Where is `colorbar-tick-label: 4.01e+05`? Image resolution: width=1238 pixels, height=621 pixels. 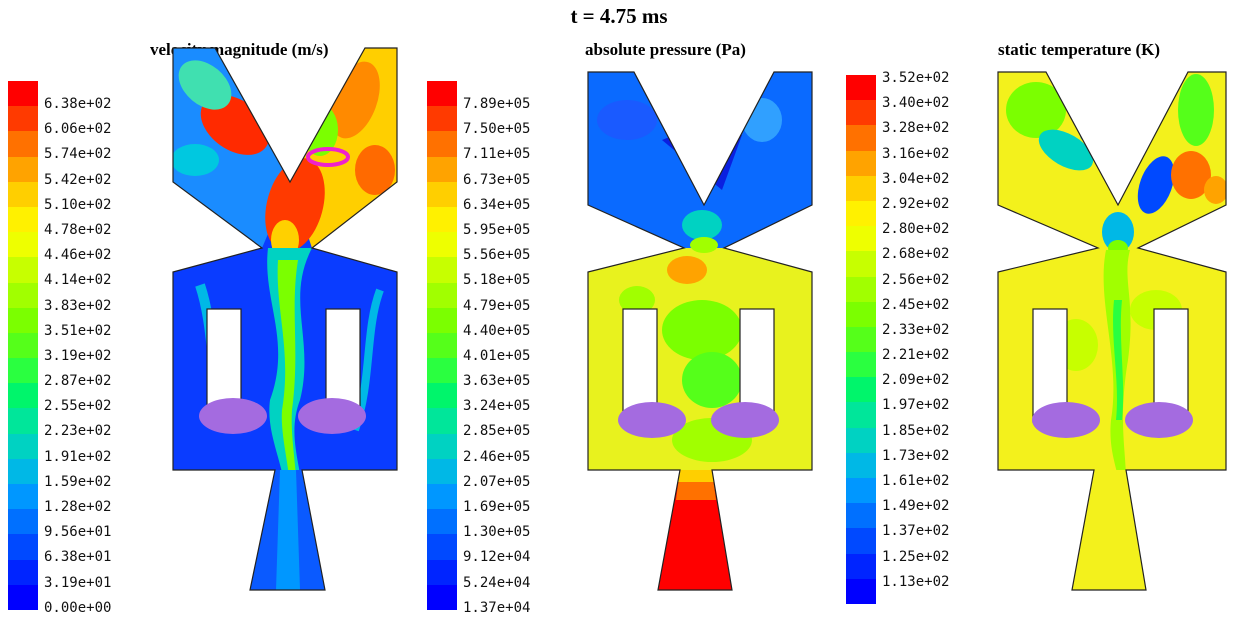
colorbar-tick-label: 4.01e+05 is located at coordinates (497, 355).